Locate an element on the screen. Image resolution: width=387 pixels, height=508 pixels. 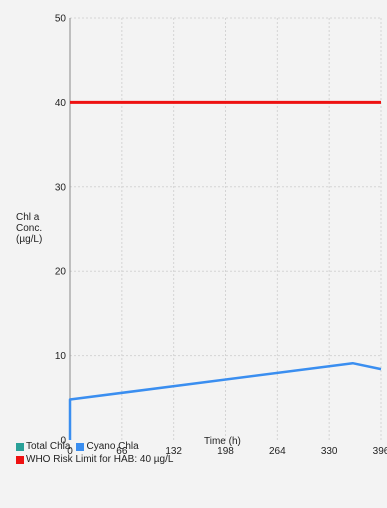
x-tick-label: 330 is located at coordinates (329, 451).